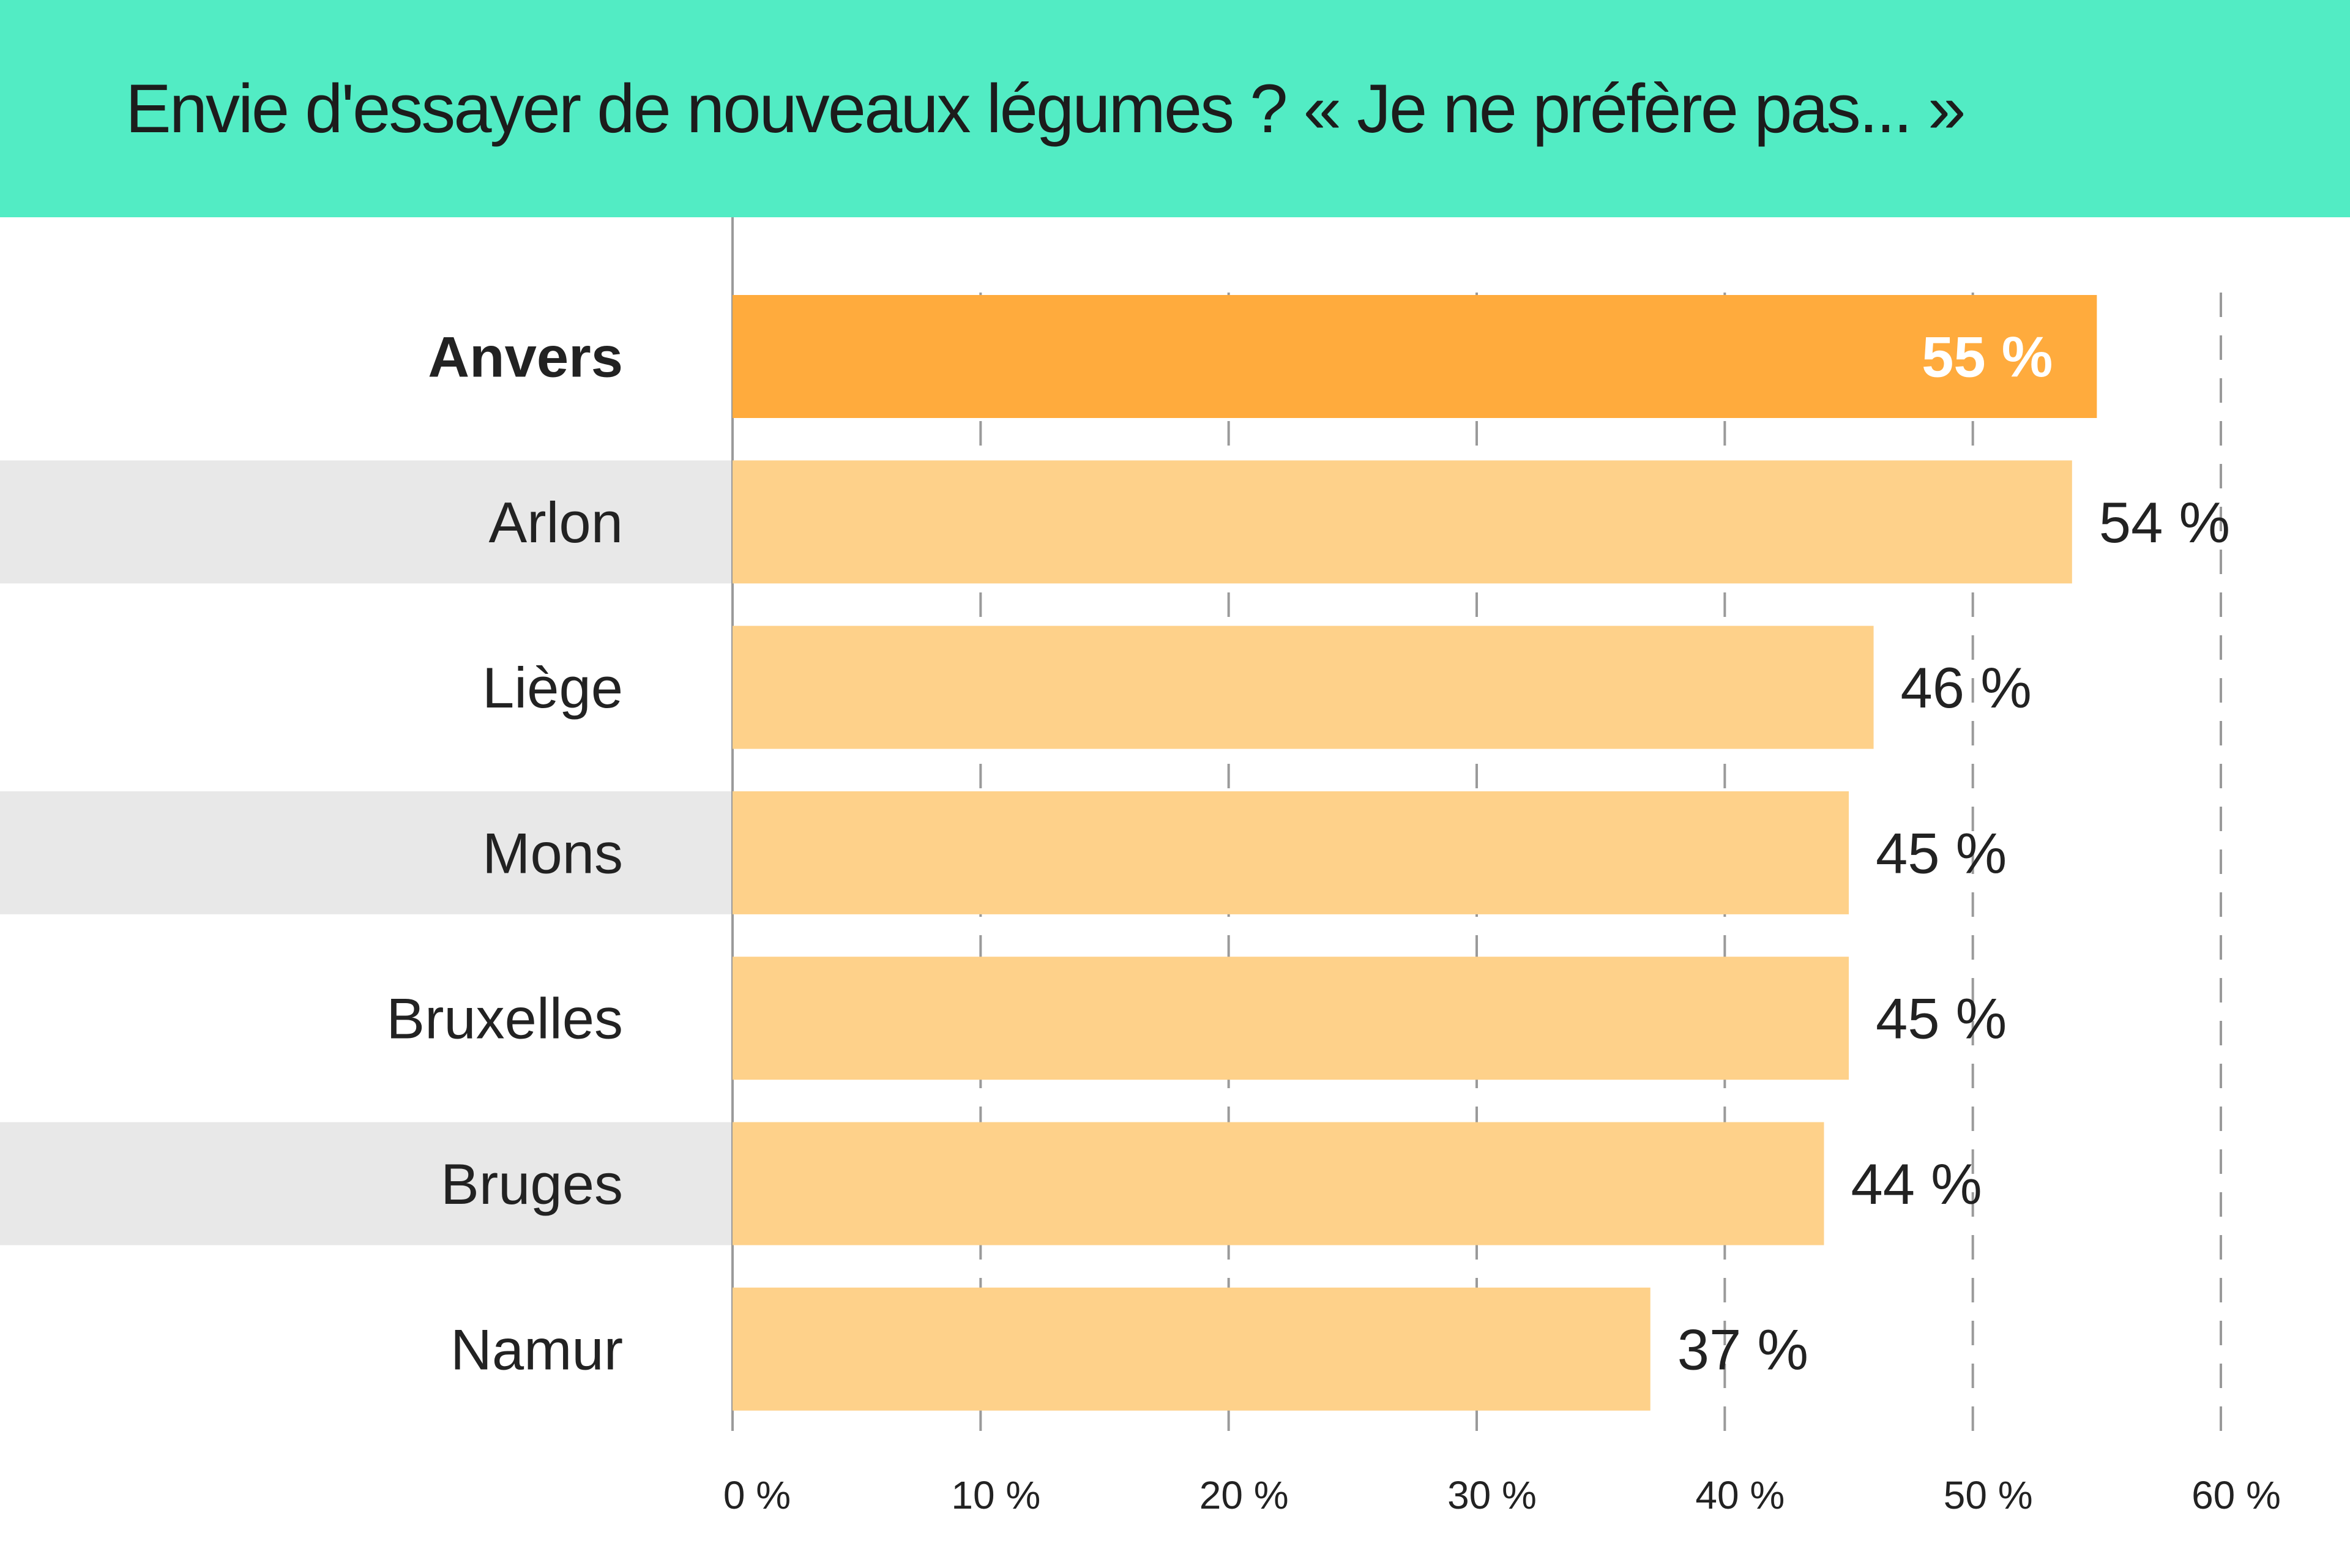 The image size is (2350, 1568). I want to click on category-label: Bruxelles, so click(504, 1019).